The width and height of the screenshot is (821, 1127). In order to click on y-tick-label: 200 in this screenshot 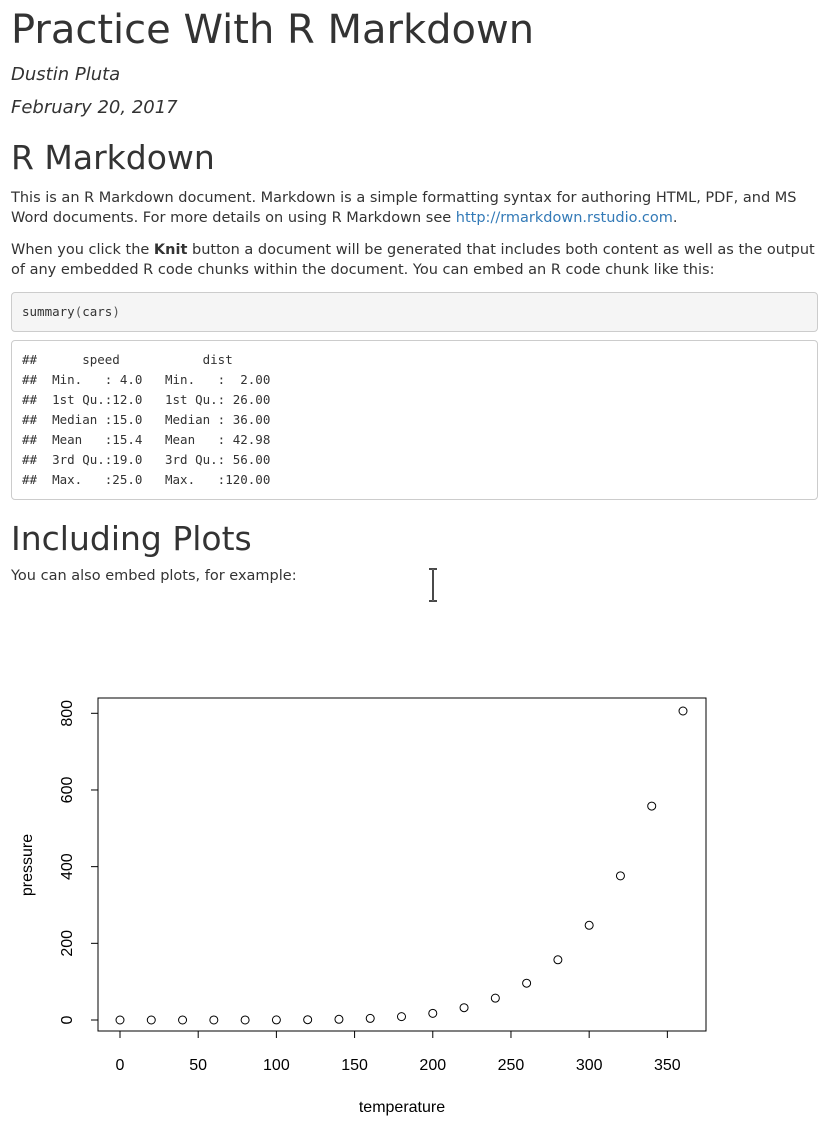, I will do `click(67, 943)`.